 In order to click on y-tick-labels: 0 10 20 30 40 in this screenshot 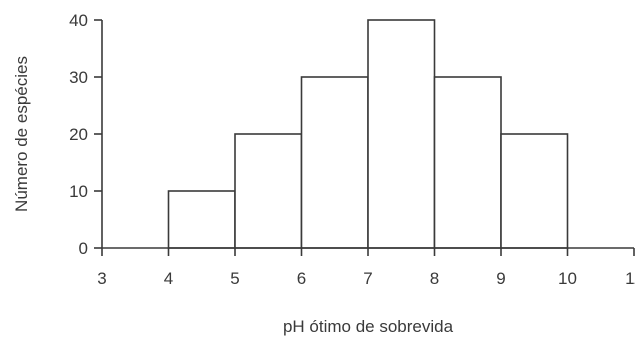, I will do `click(78, 134)`.